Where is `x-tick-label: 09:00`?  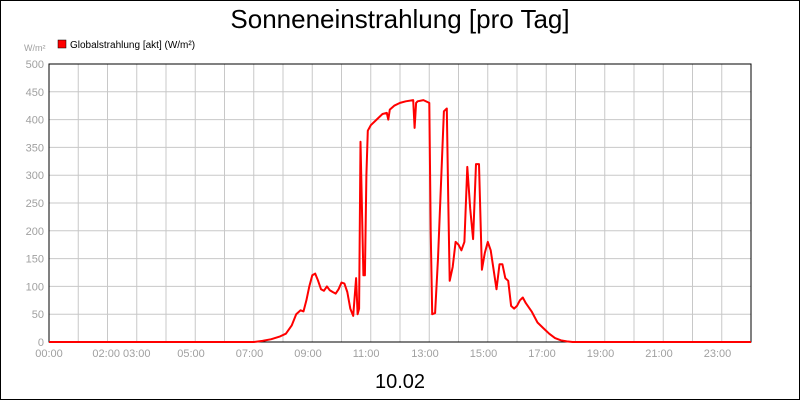 x-tick-label: 09:00 is located at coordinates (308, 354).